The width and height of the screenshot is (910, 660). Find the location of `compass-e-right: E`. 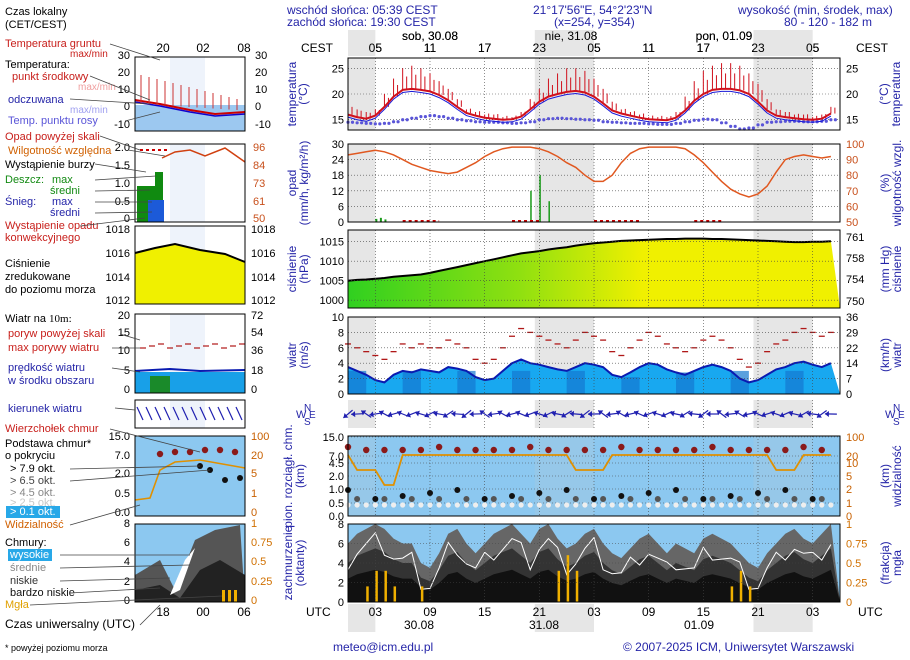

compass-e-right: E is located at coordinates (901, 415).